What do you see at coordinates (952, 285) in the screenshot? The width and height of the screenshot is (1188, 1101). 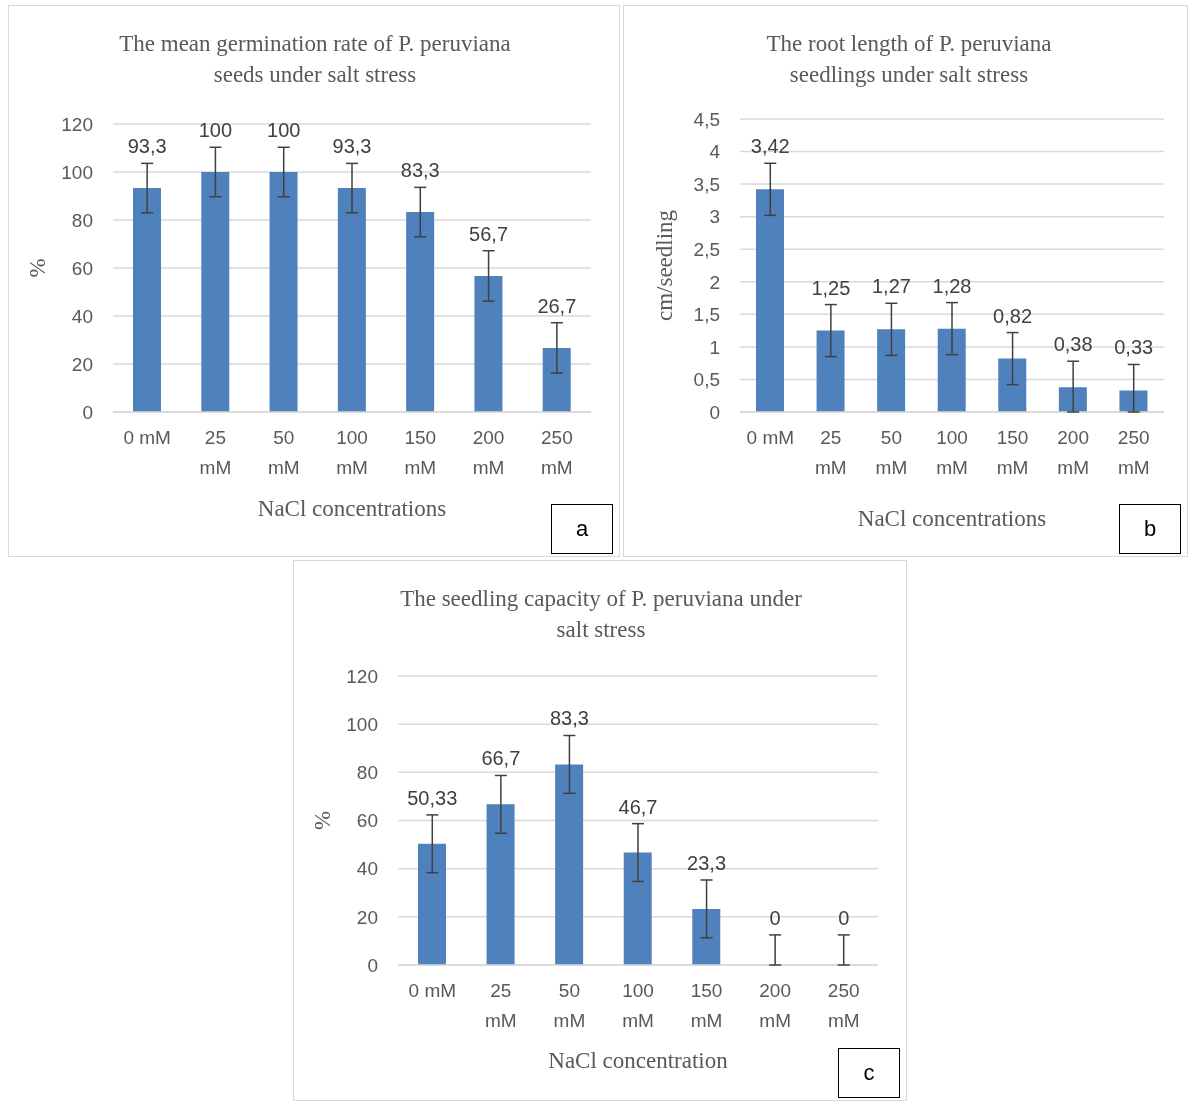 I see `data-label: 1,28` at bounding box center [952, 285].